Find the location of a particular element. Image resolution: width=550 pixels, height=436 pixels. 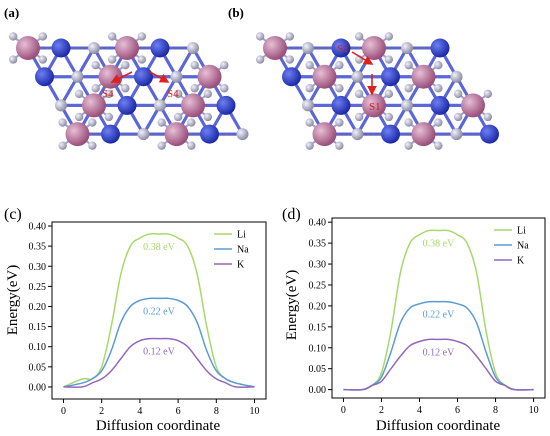

site-label-s1-bottom: S1 is located at coordinates (375, 107).